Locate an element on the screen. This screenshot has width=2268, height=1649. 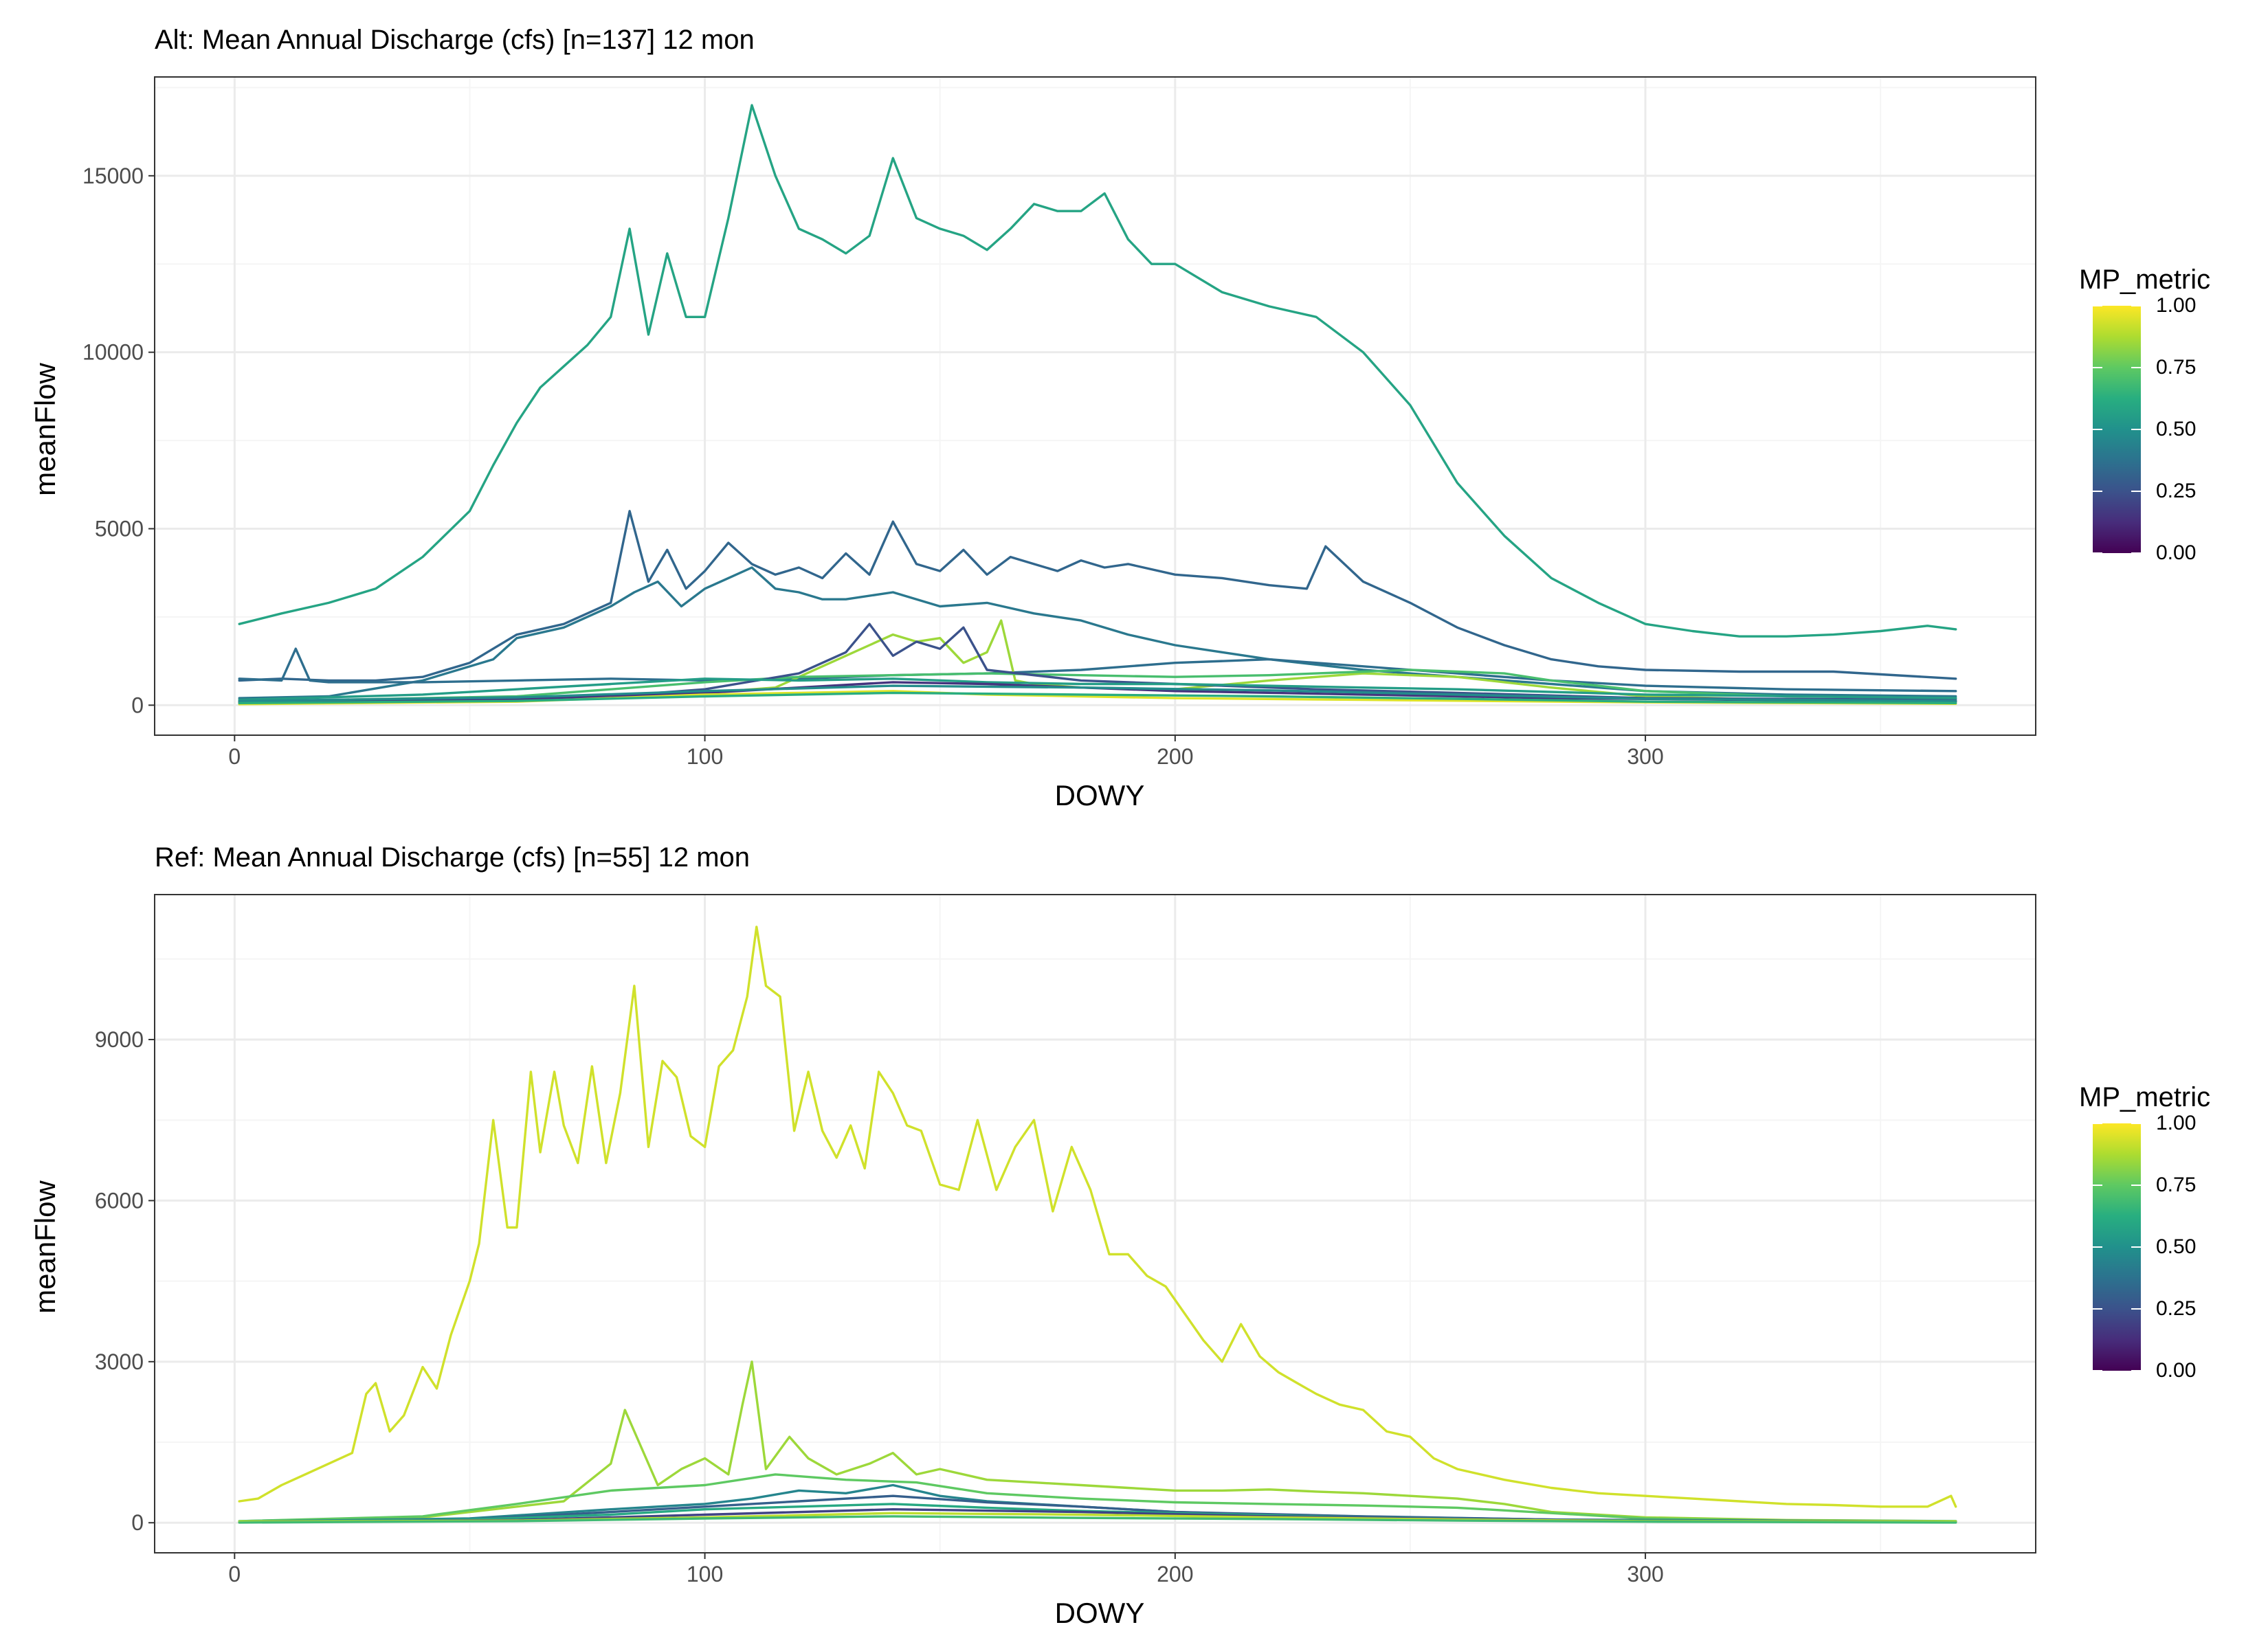
y-tick-label: 6000 is located at coordinates (120, 1200).